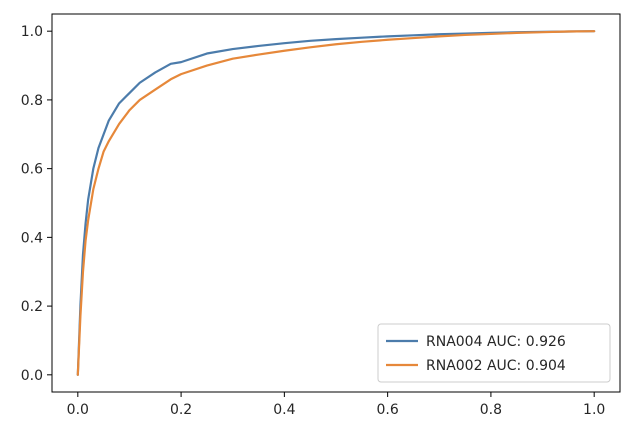 Image resolution: width=639 pixels, height=445 pixels. Describe the element at coordinates (32, 238) in the screenshot. I see `y-tick-label: 0.4` at that location.